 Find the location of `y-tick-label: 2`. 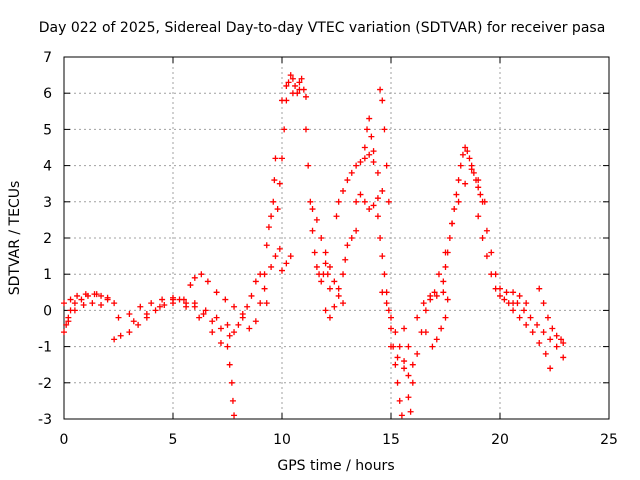

y-tick-label: 2 is located at coordinates (47, 239).